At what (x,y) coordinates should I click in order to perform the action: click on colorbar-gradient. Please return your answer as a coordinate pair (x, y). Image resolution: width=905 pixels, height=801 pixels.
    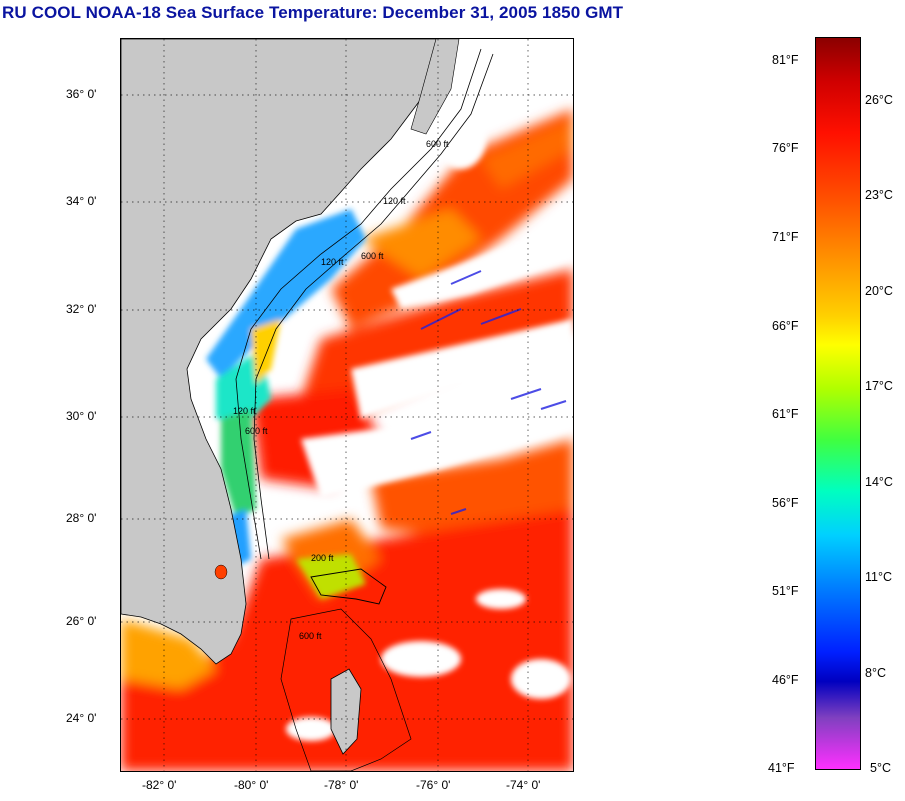
    Looking at the image, I should click on (838, 403).